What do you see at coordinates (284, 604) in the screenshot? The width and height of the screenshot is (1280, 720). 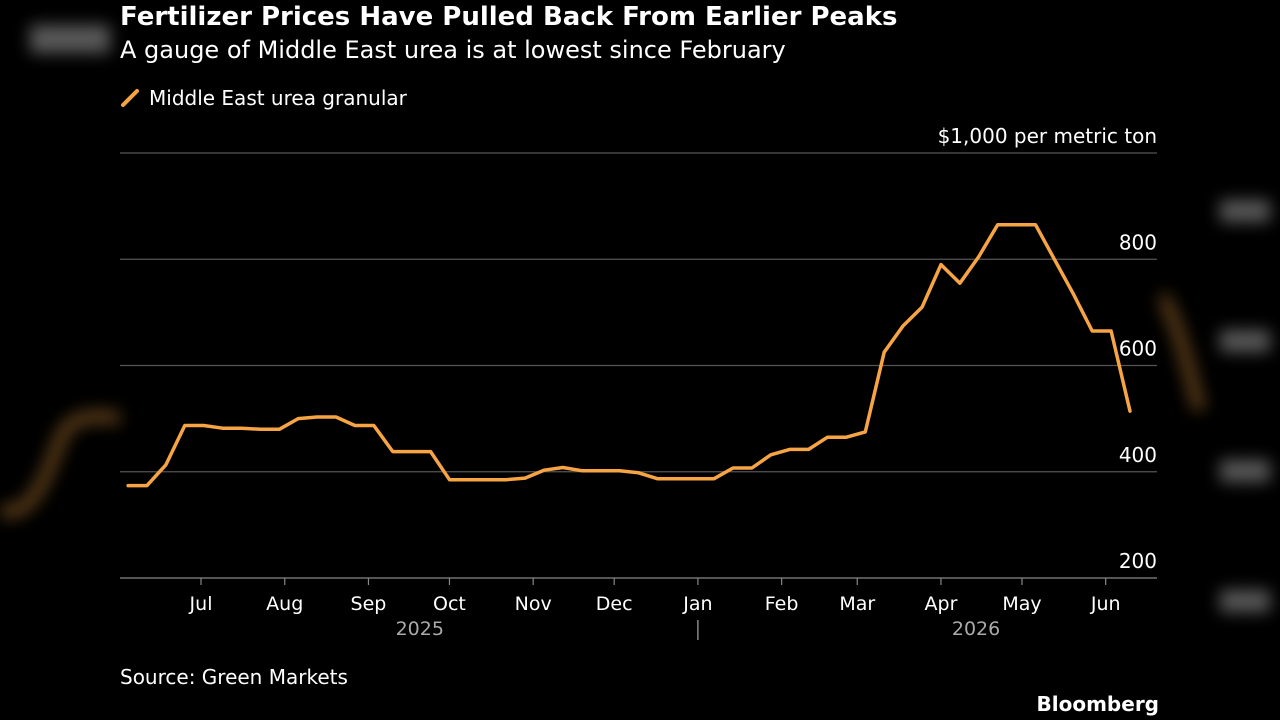 I see `x-tick-label: Aug` at bounding box center [284, 604].